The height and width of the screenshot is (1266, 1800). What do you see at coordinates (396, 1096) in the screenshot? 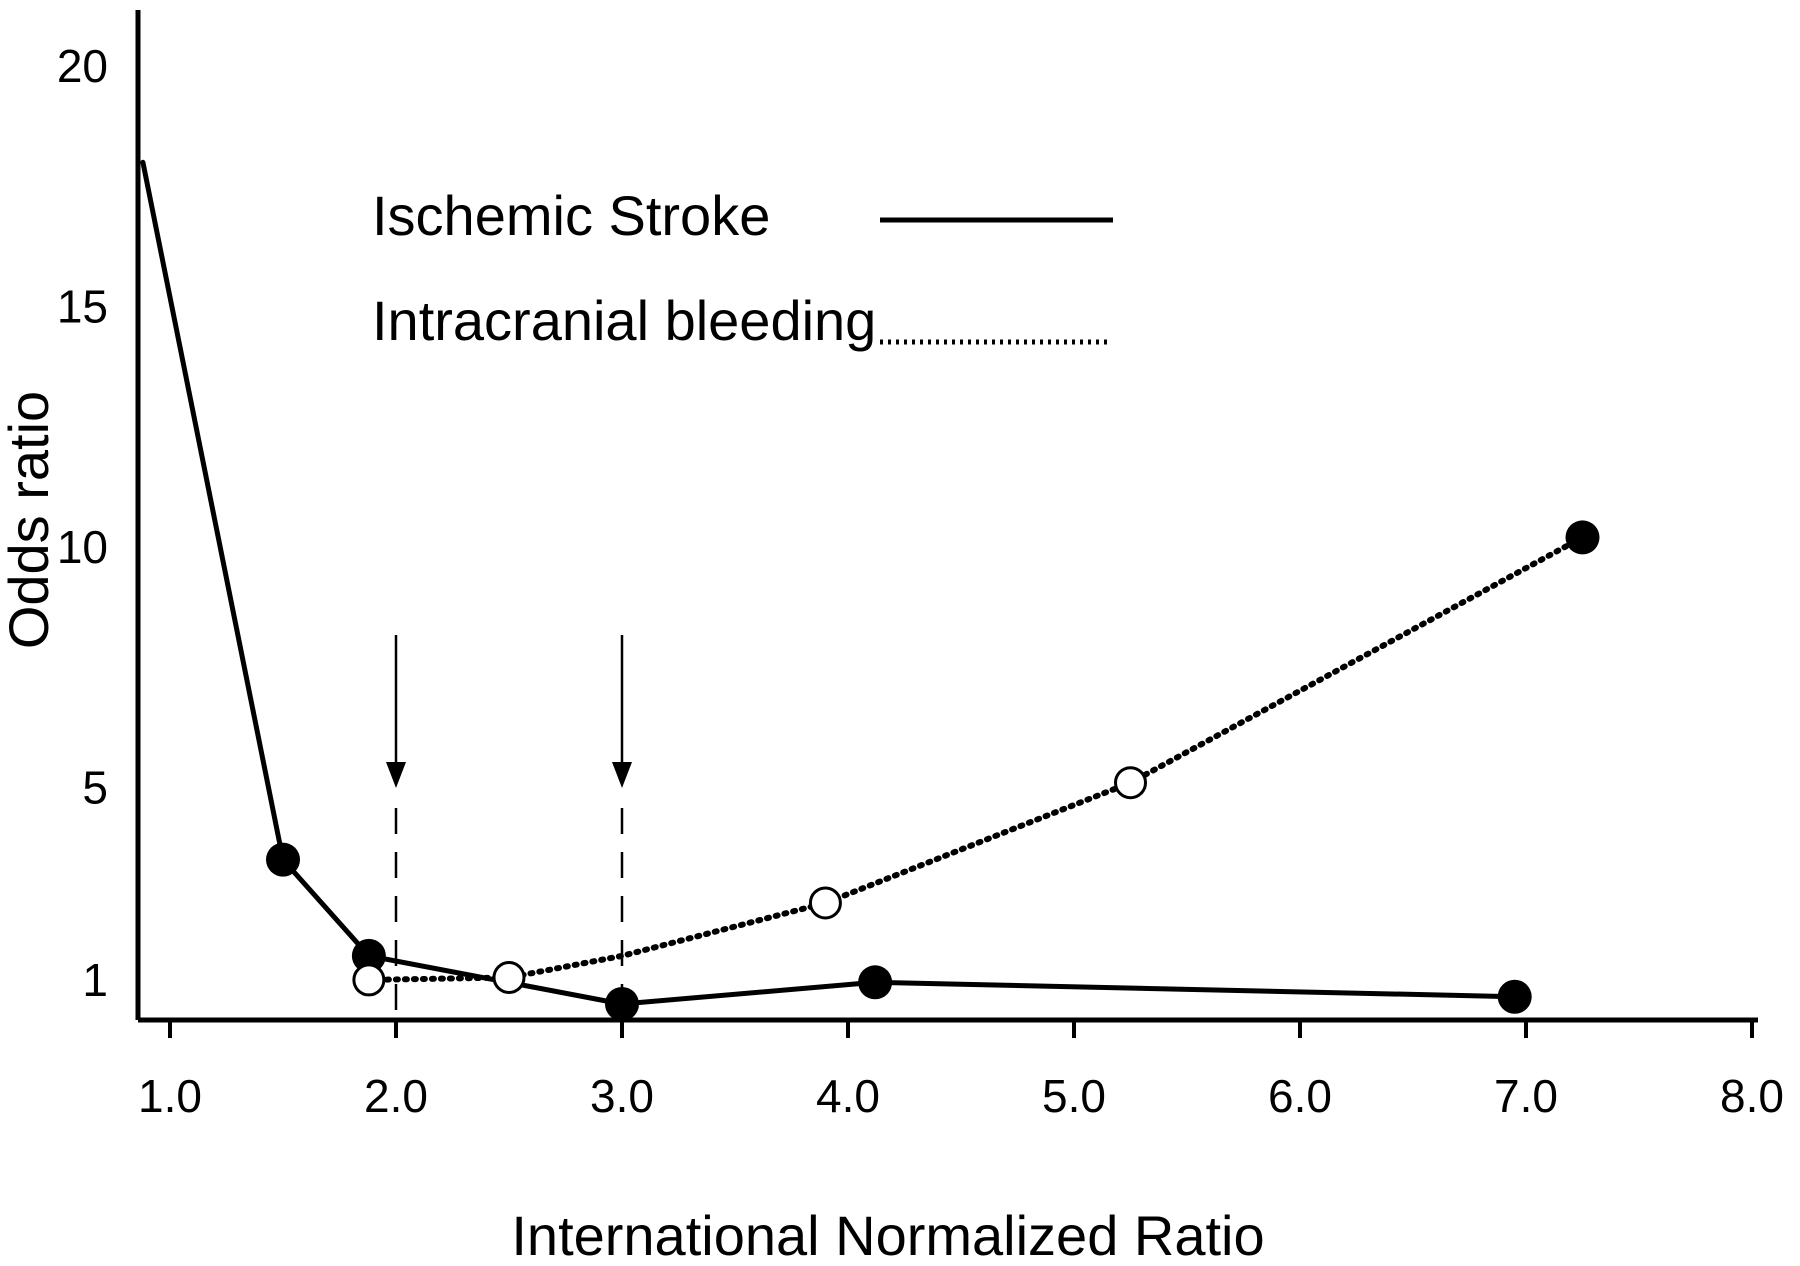
I see `x-tick-label: 2.0` at bounding box center [396, 1096].